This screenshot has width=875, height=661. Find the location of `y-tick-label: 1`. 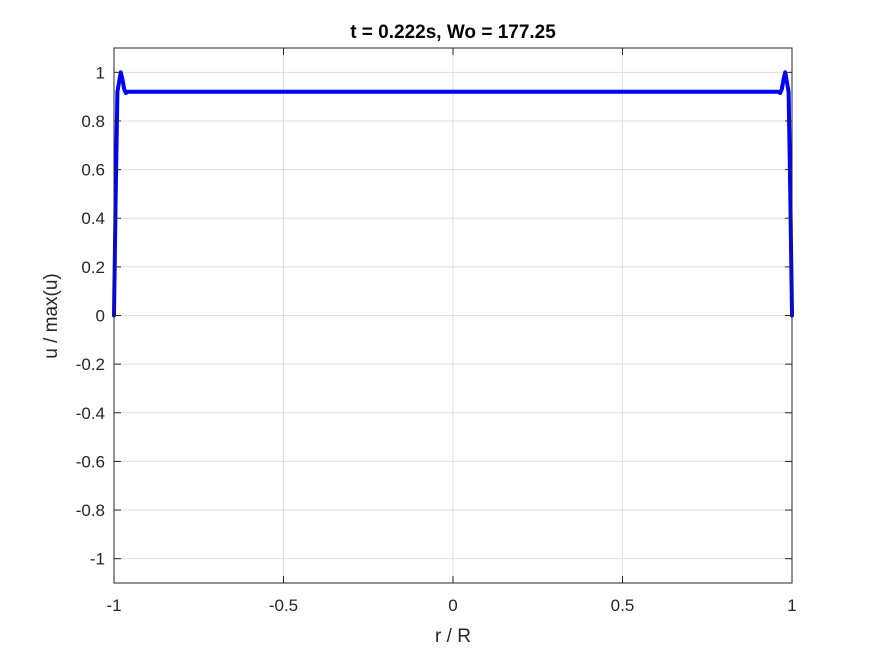

y-tick-label: 1 is located at coordinates (100, 72).